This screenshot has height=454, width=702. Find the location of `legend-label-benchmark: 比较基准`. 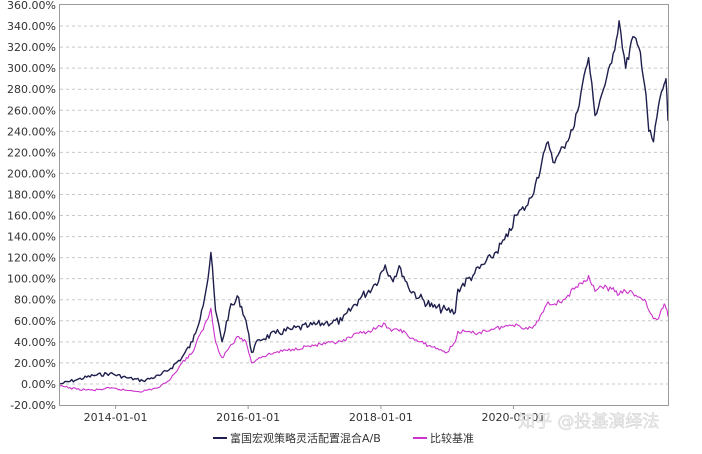

legend-label-benchmark: 比较基准 is located at coordinates (452, 438).